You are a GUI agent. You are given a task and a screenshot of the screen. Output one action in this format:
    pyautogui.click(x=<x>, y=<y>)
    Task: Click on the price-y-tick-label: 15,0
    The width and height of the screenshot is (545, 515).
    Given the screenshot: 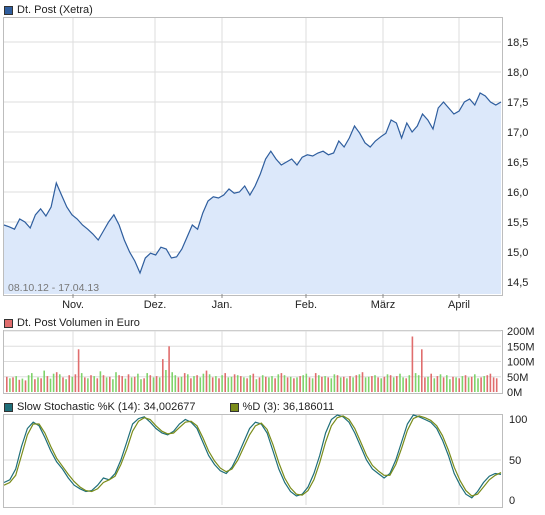 What is the action you would take?
    pyautogui.click(x=517, y=253)
    